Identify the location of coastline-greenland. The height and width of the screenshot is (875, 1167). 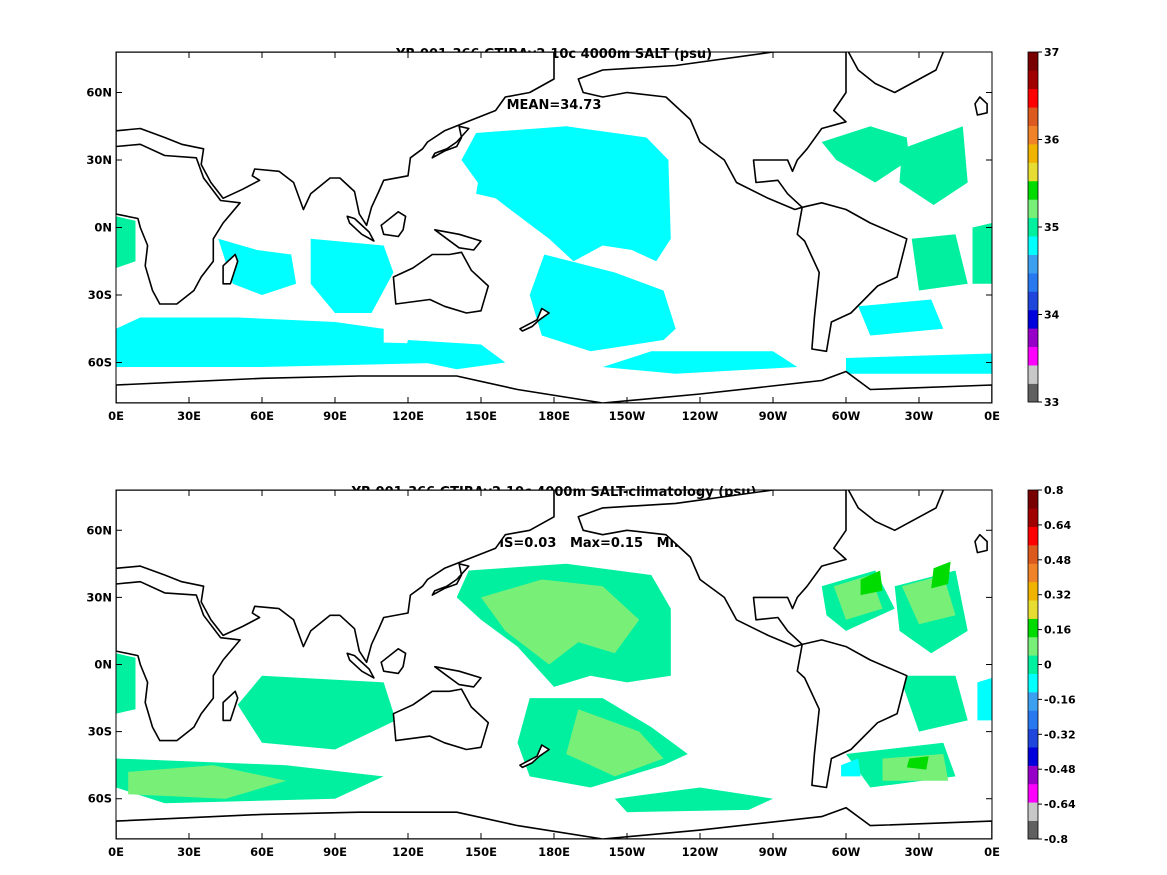
(896, 511).